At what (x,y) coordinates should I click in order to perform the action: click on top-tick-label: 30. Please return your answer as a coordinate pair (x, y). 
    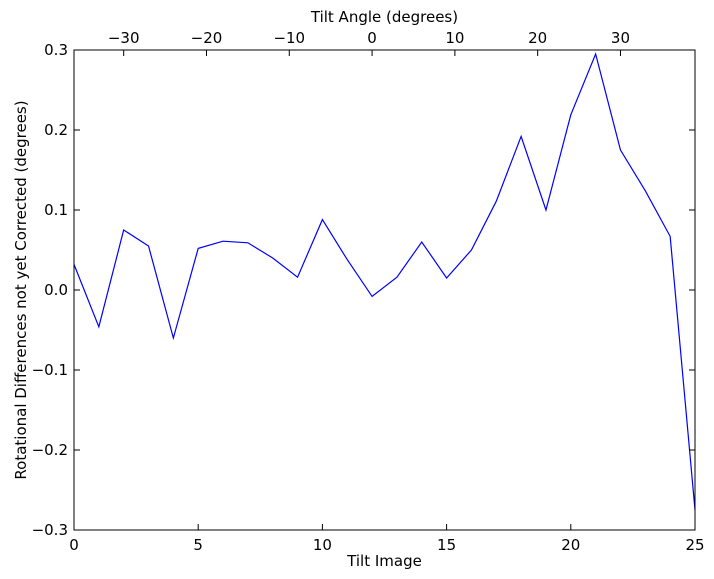
    Looking at the image, I should click on (620, 38).